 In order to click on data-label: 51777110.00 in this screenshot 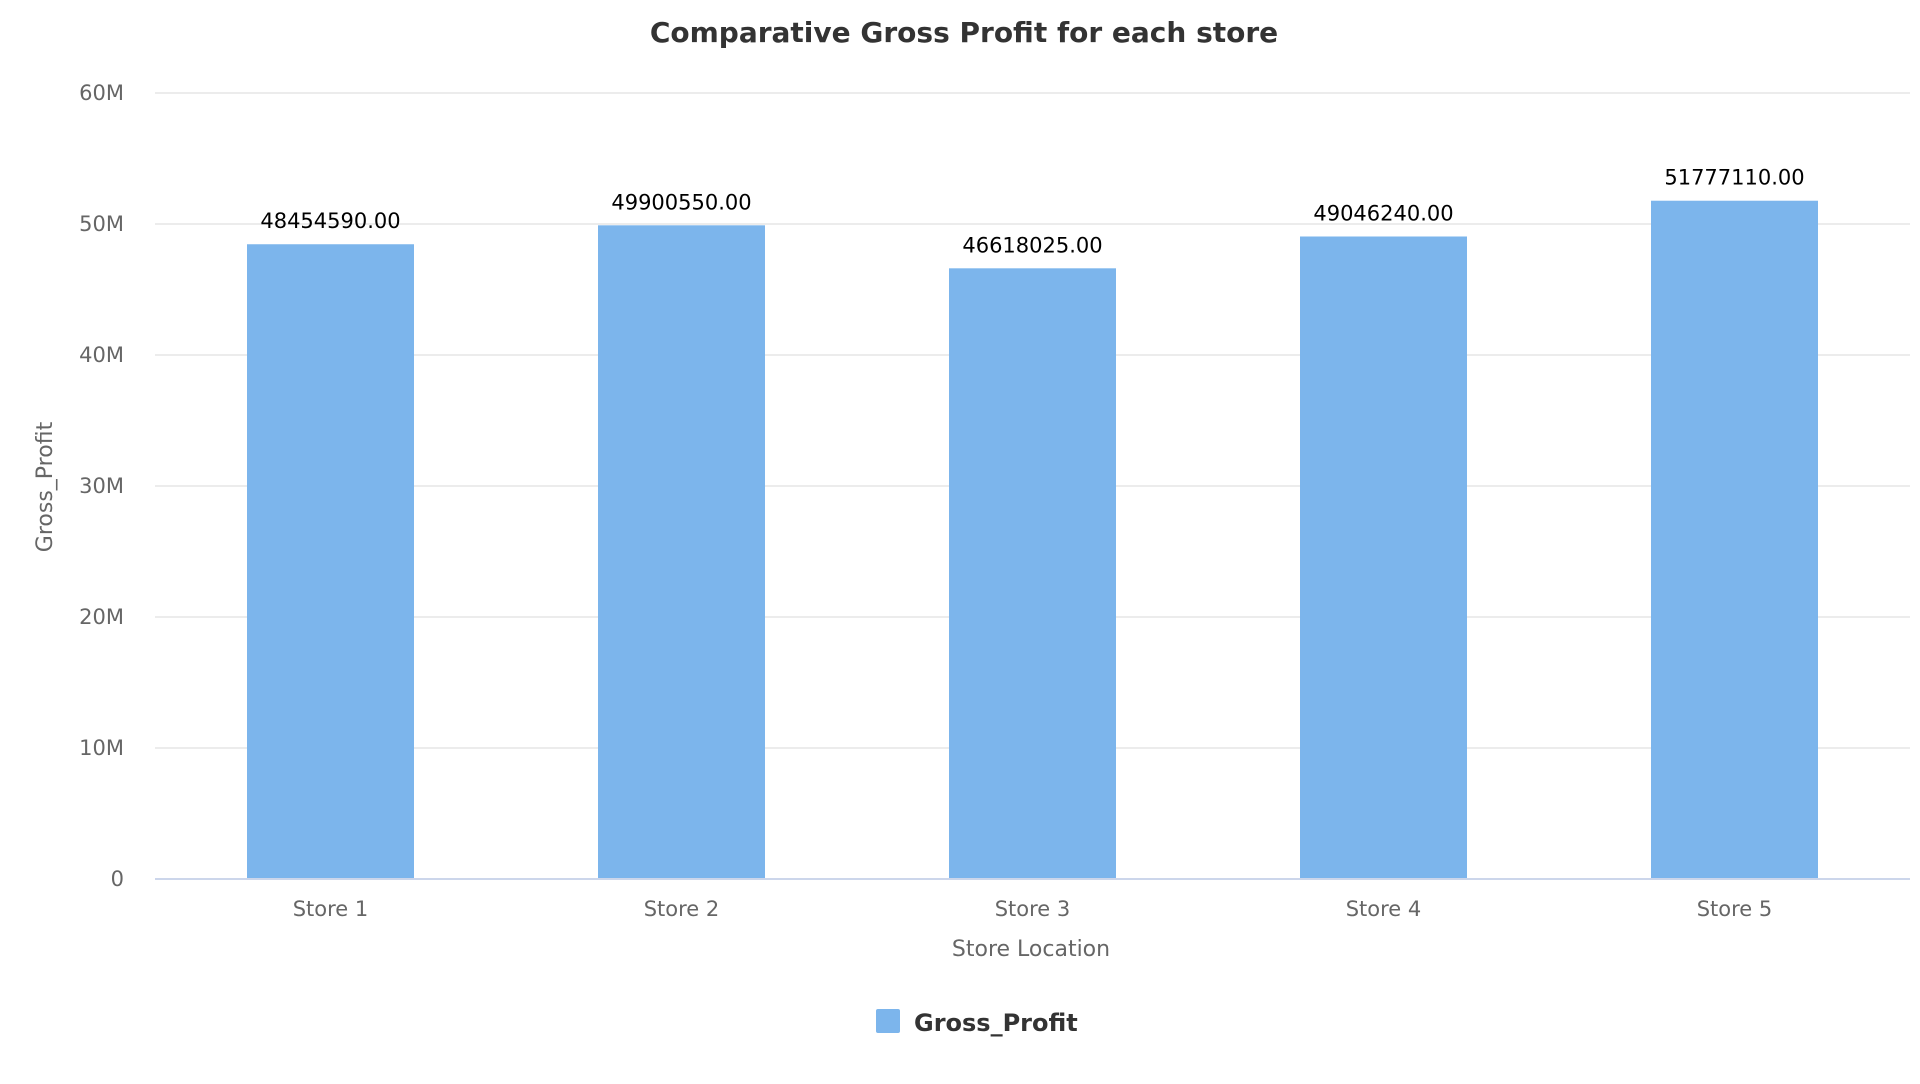, I will do `click(1734, 178)`.